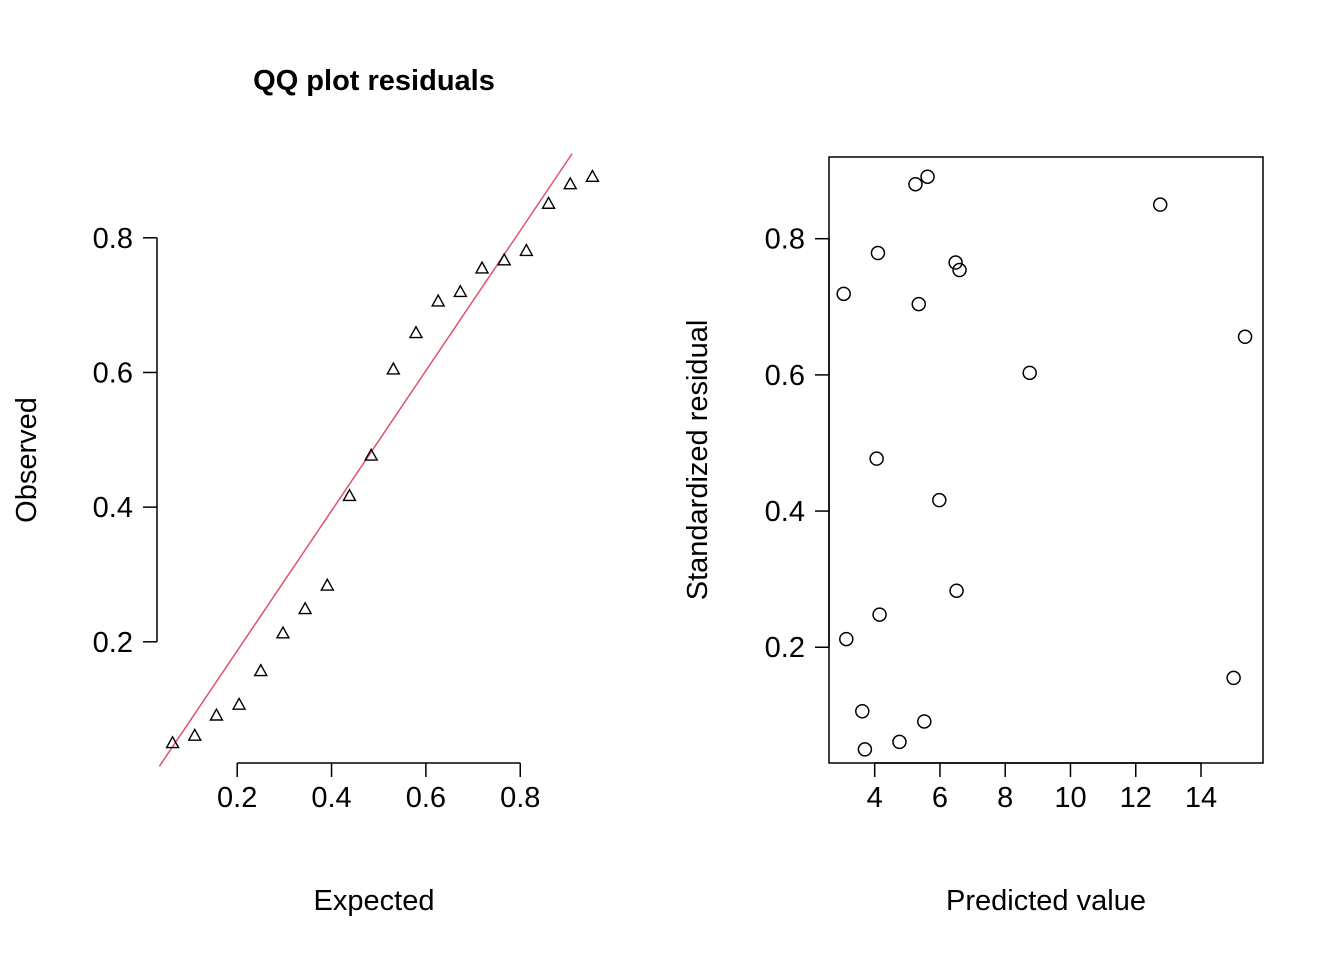 This screenshot has height=960, width=1344. I want to click on x-tick-label: 0.6, so click(426, 798).